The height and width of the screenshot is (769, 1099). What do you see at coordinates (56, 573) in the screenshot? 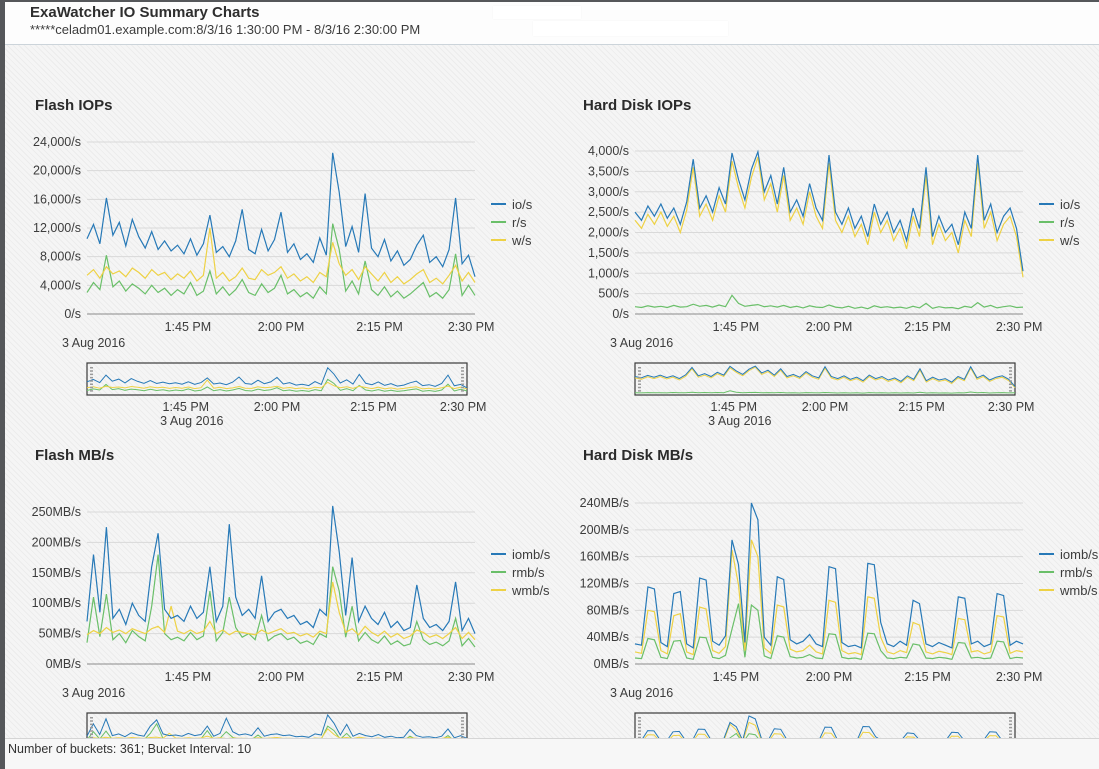
I see `y-tick-label: 150MB/s` at bounding box center [56, 573].